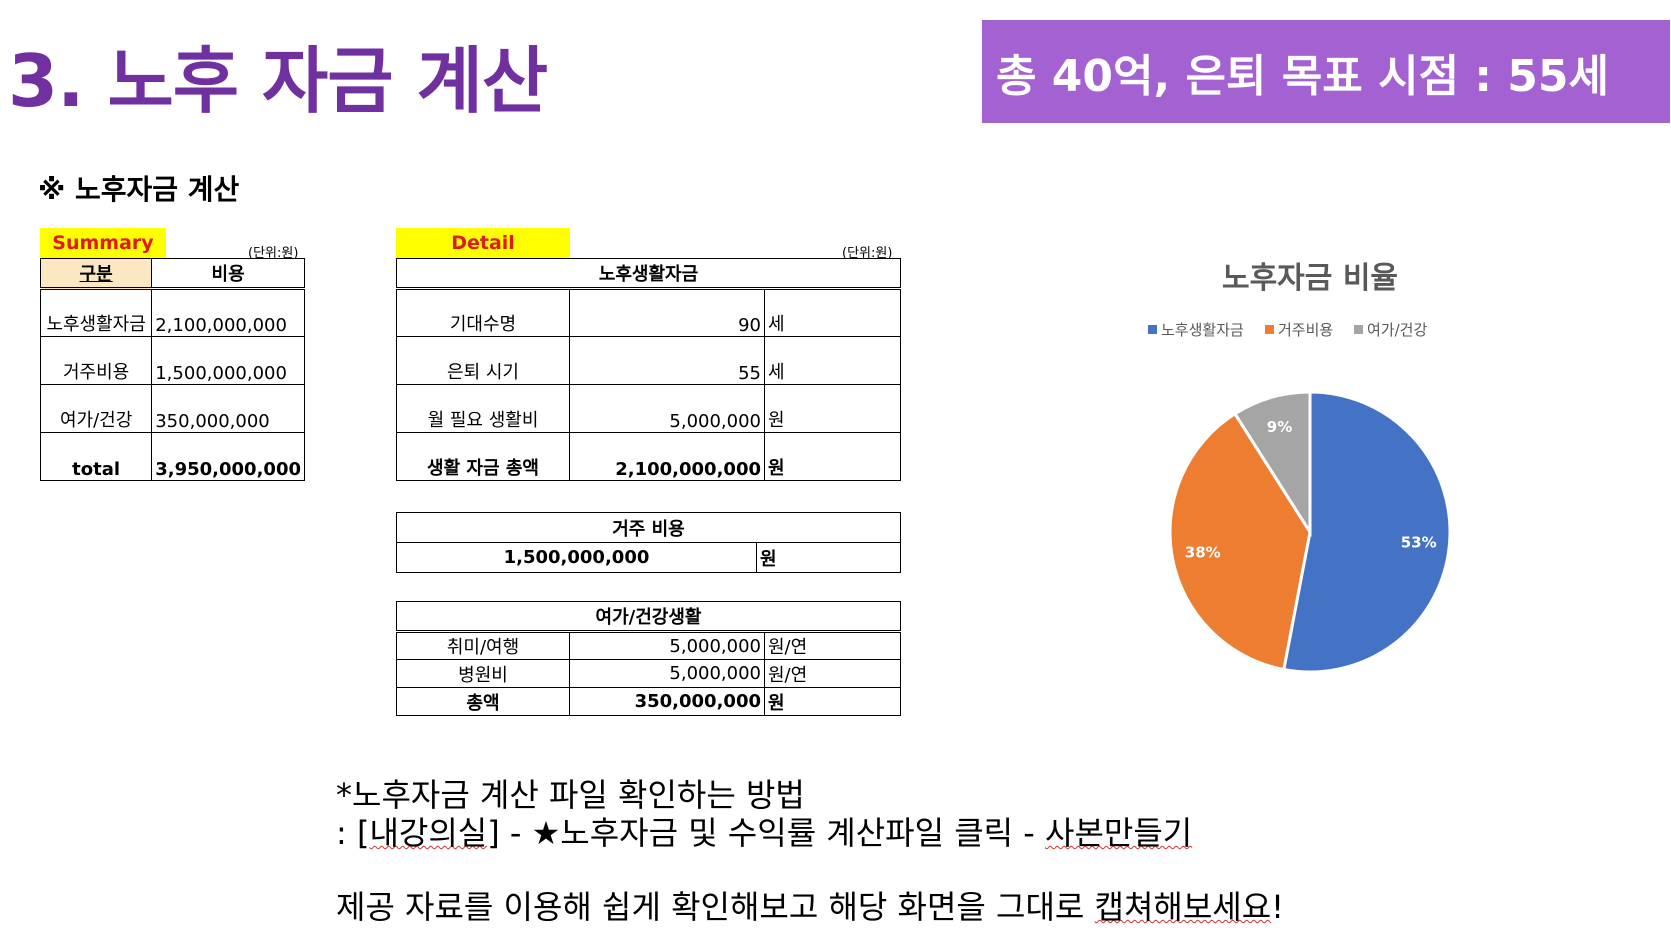 The width and height of the screenshot is (1671, 939). What do you see at coordinates (667, 360) in the screenshot?
I see `detail-value: 55` at bounding box center [667, 360].